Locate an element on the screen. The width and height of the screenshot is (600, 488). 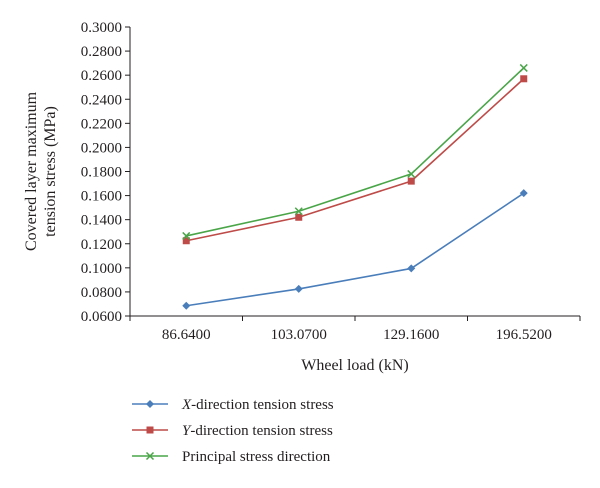
x-tick-label: 196.5200 is located at coordinates (524, 335).